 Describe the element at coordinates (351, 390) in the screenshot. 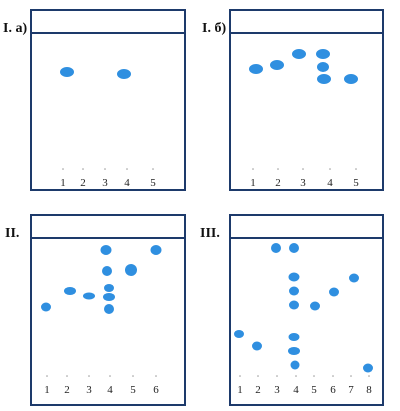

I see `lane-number: 7` at that location.